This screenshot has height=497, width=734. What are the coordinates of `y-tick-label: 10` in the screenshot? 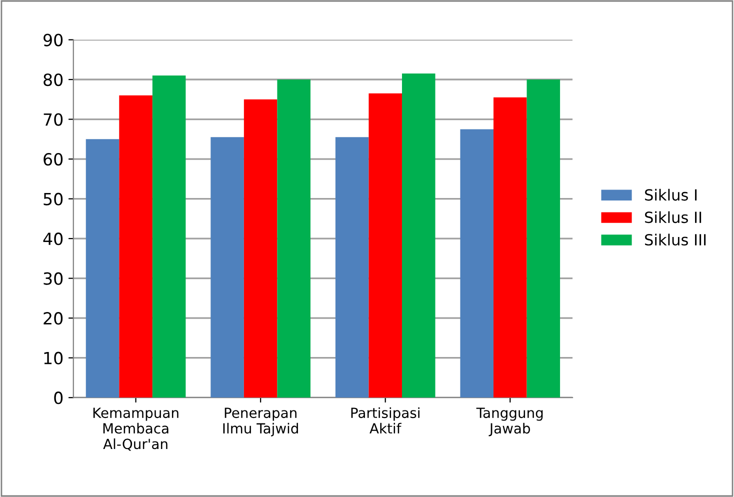 It's located at (53, 358).